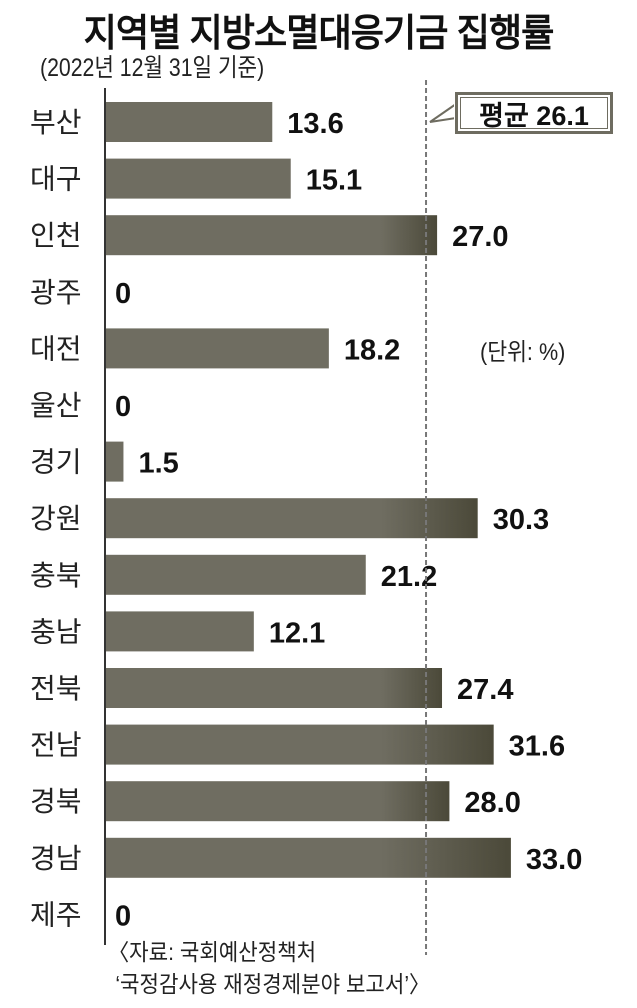 The height and width of the screenshot is (1008, 637). What do you see at coordinates (56, 179) in the screenshot?
I see `category-label: 대구` at bounding box center [56, 179].